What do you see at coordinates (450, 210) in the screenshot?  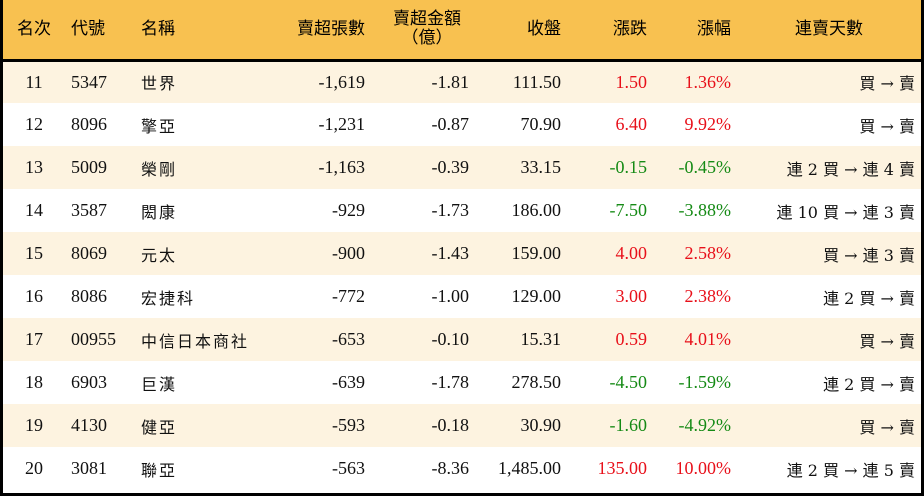 I see `cell-net-sell-amount: -1.73` at bounding box center [450, 210].